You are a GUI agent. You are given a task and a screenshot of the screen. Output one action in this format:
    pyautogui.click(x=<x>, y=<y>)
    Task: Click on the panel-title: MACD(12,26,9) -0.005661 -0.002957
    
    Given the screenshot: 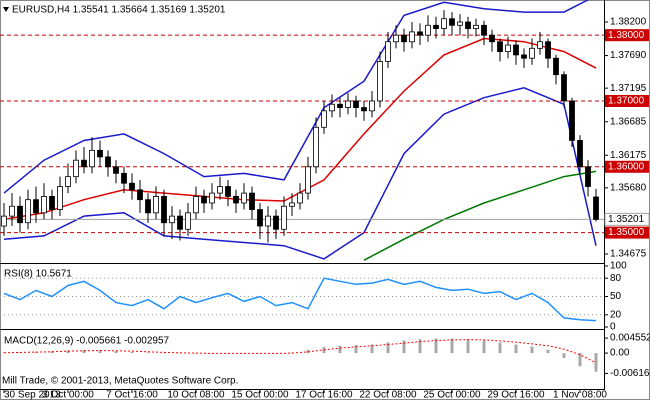 What is the action you would take?
    pyautogui.click(x=87, y=341)
    